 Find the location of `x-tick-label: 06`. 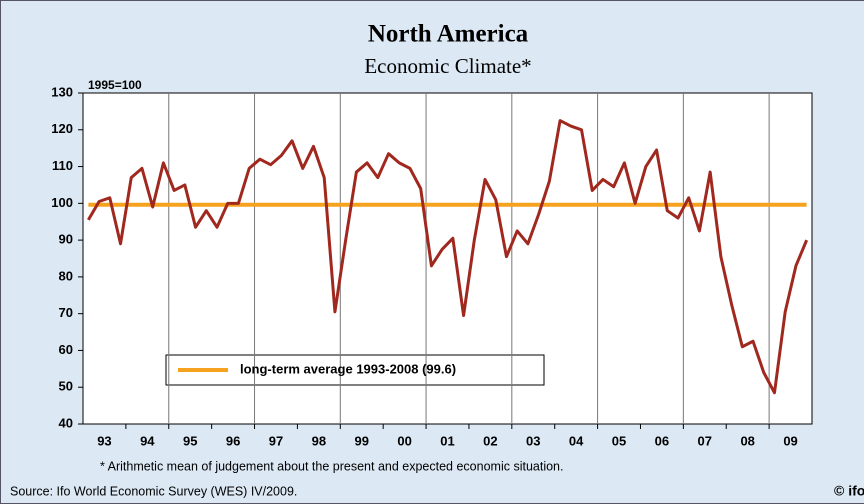

x-tick-label: 06 is located at coordinates (662, 440).